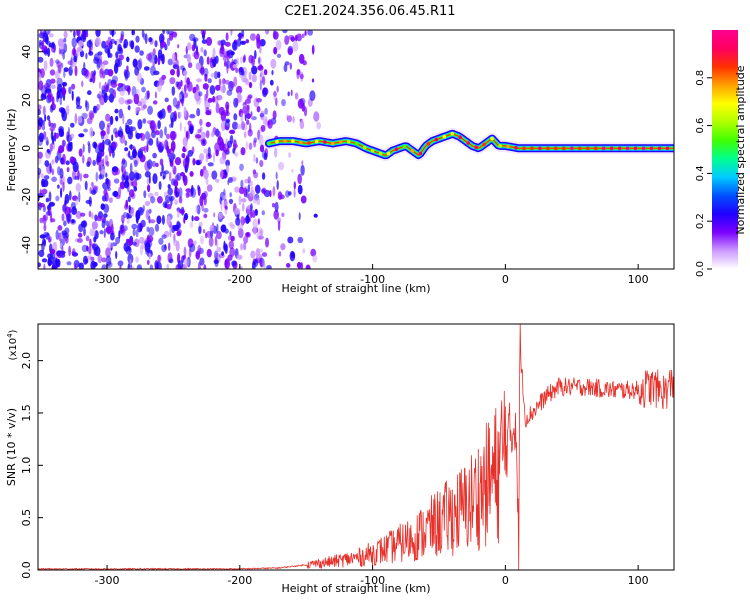  What do you see at coordinates (369, 11) in the screenshot?
I see `chart-title: C2E1.2024.356.06.45.R11` at bounding box center [369, 11].